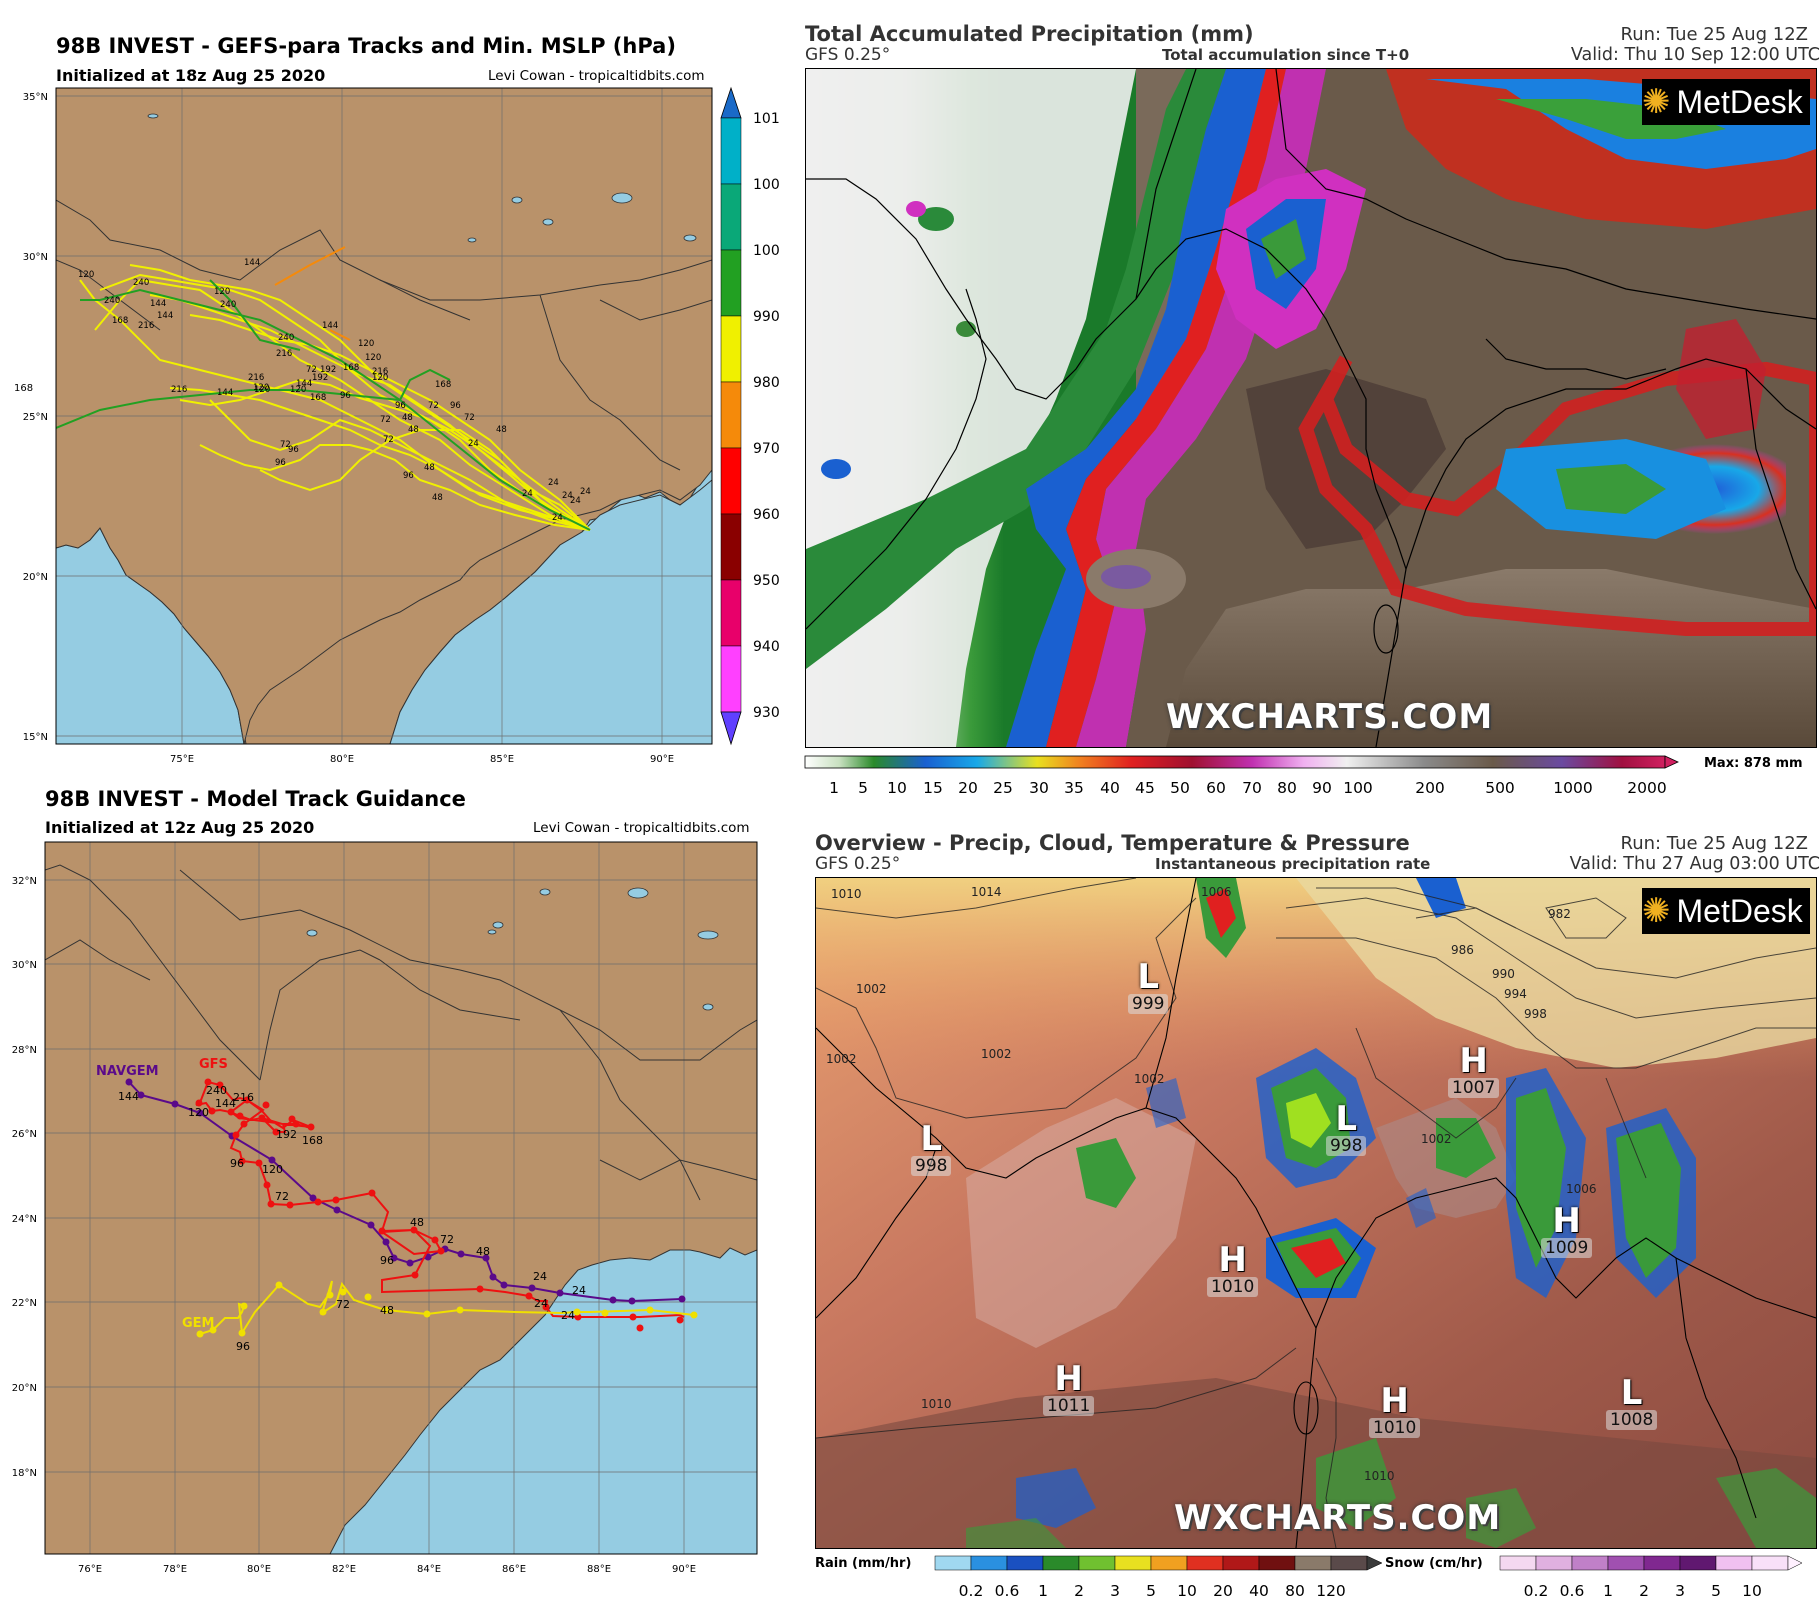 The height and width of the screenshot is (1606, 1820). I want to click on svg-text: 35°N, so click(35, 97).